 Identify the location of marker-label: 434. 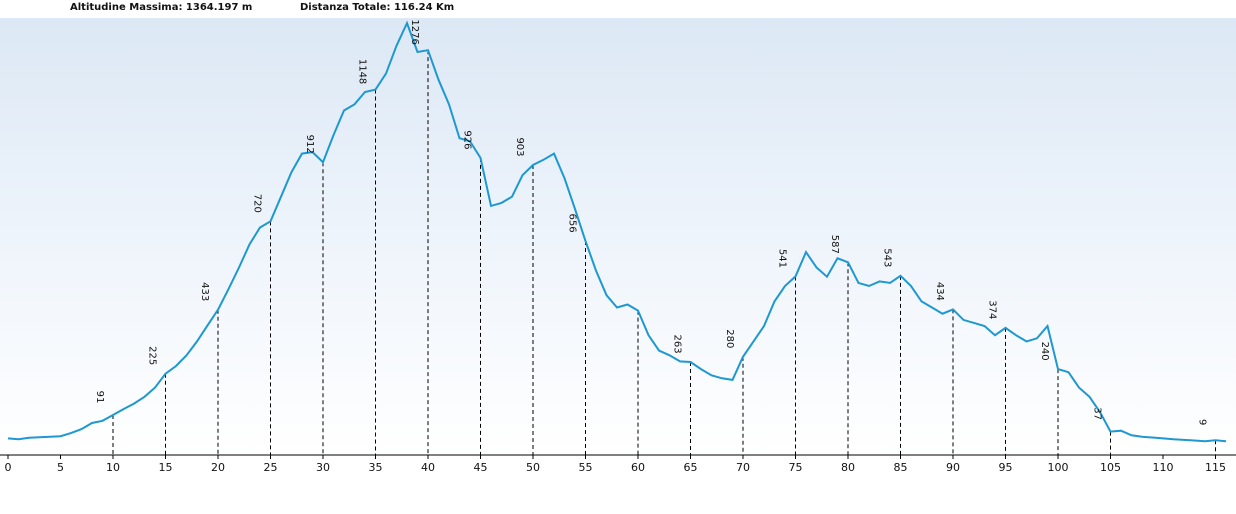
(939, 291).